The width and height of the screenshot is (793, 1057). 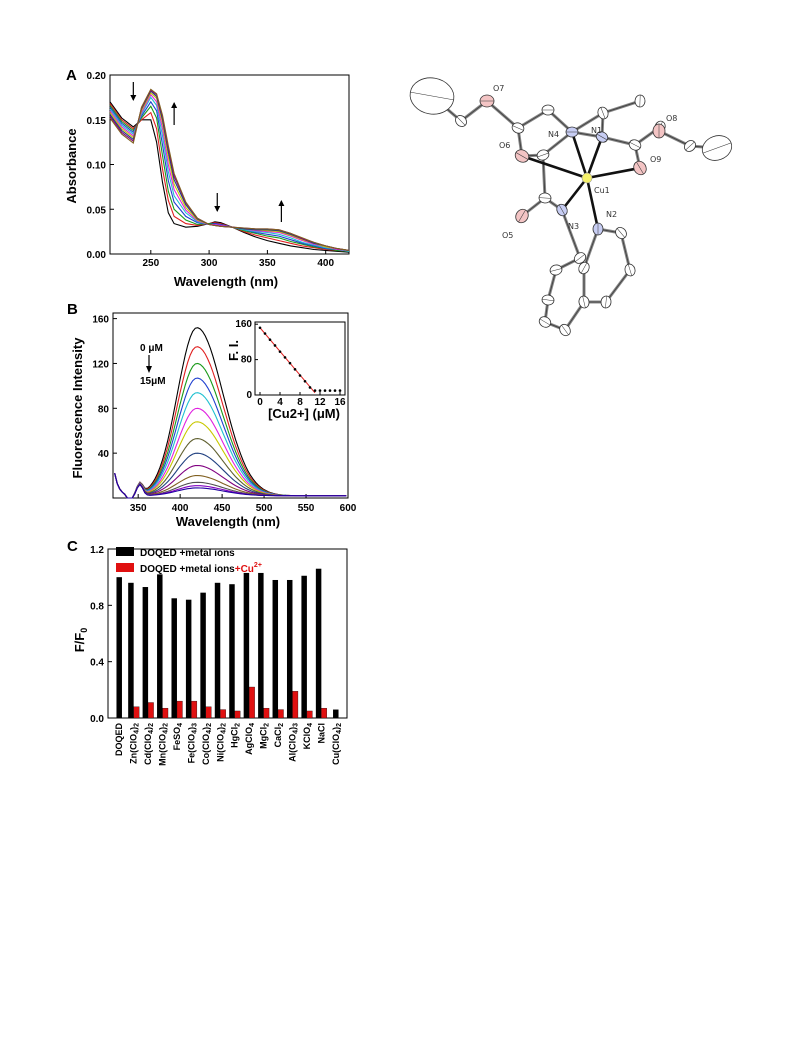 I want to click on panel-b-xtick-label: 500, so click(x=264, y=508).